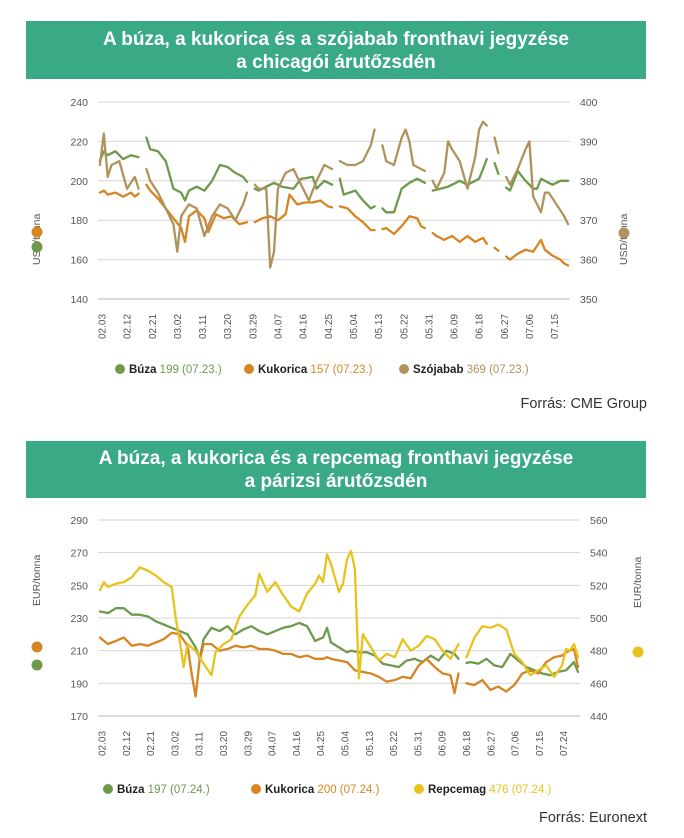  Describe the element at coordinates (79, 619) in the screenshot. I see `chart2-y-left-tick-label: 230` at that location.